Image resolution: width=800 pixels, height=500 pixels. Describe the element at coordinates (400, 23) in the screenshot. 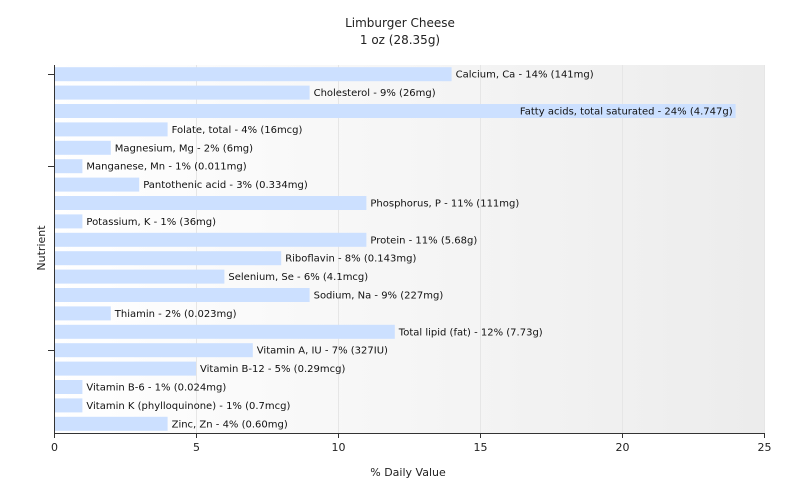

I see `chart-title: Limburger Cheese` at that location.